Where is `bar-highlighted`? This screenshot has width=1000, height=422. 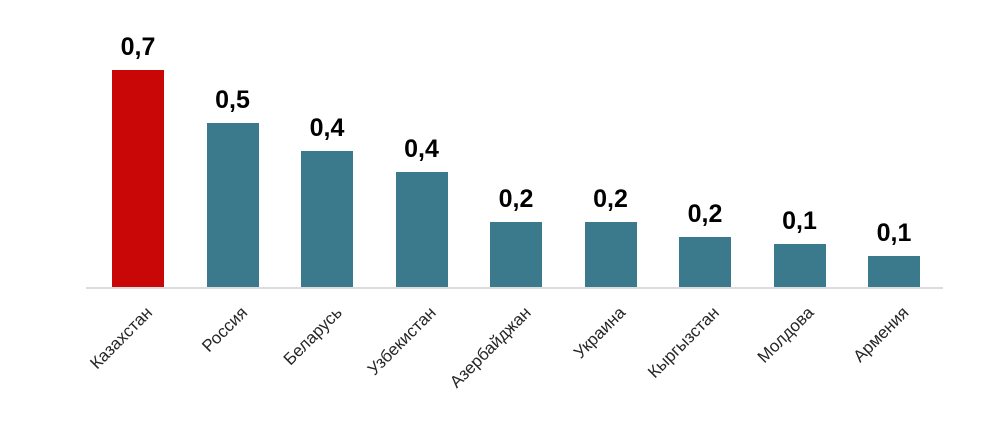
bar-highlighted is located at coordinates (138, 178).